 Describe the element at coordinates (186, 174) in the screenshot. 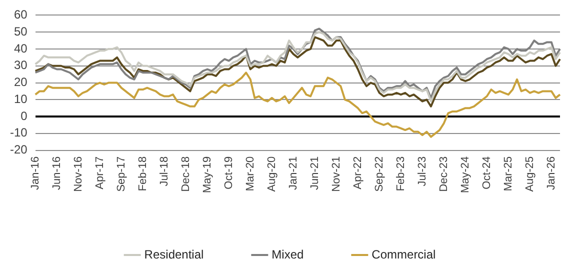

I see `x-tick-label: Dec-18` at that location.